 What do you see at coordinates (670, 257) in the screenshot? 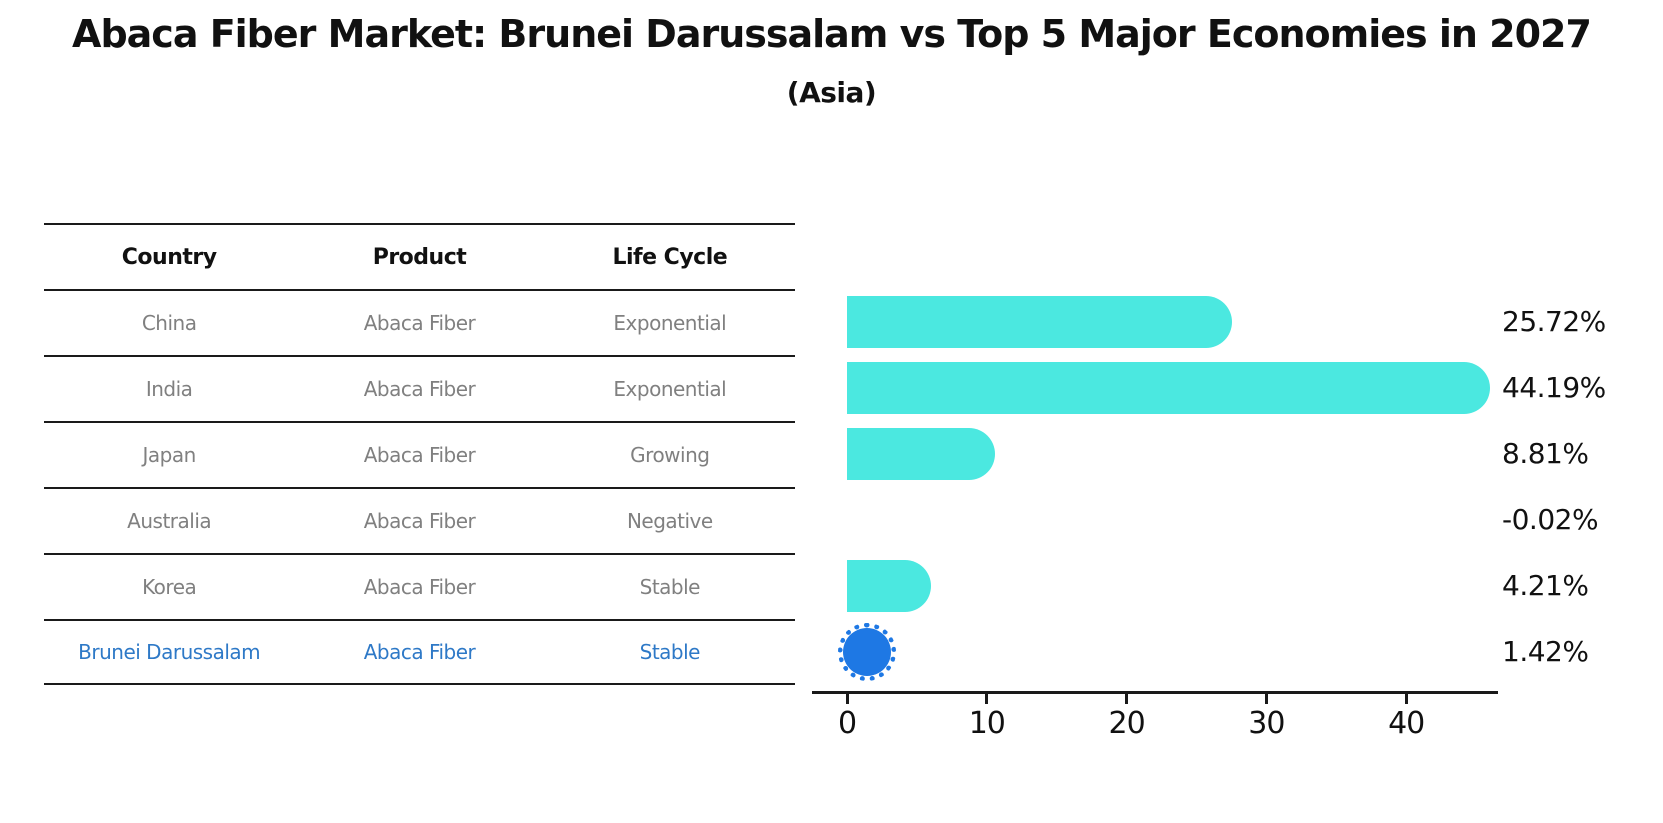
I see `column-header-life-cycle: Life Cycle` at bounding box center [670, 257].